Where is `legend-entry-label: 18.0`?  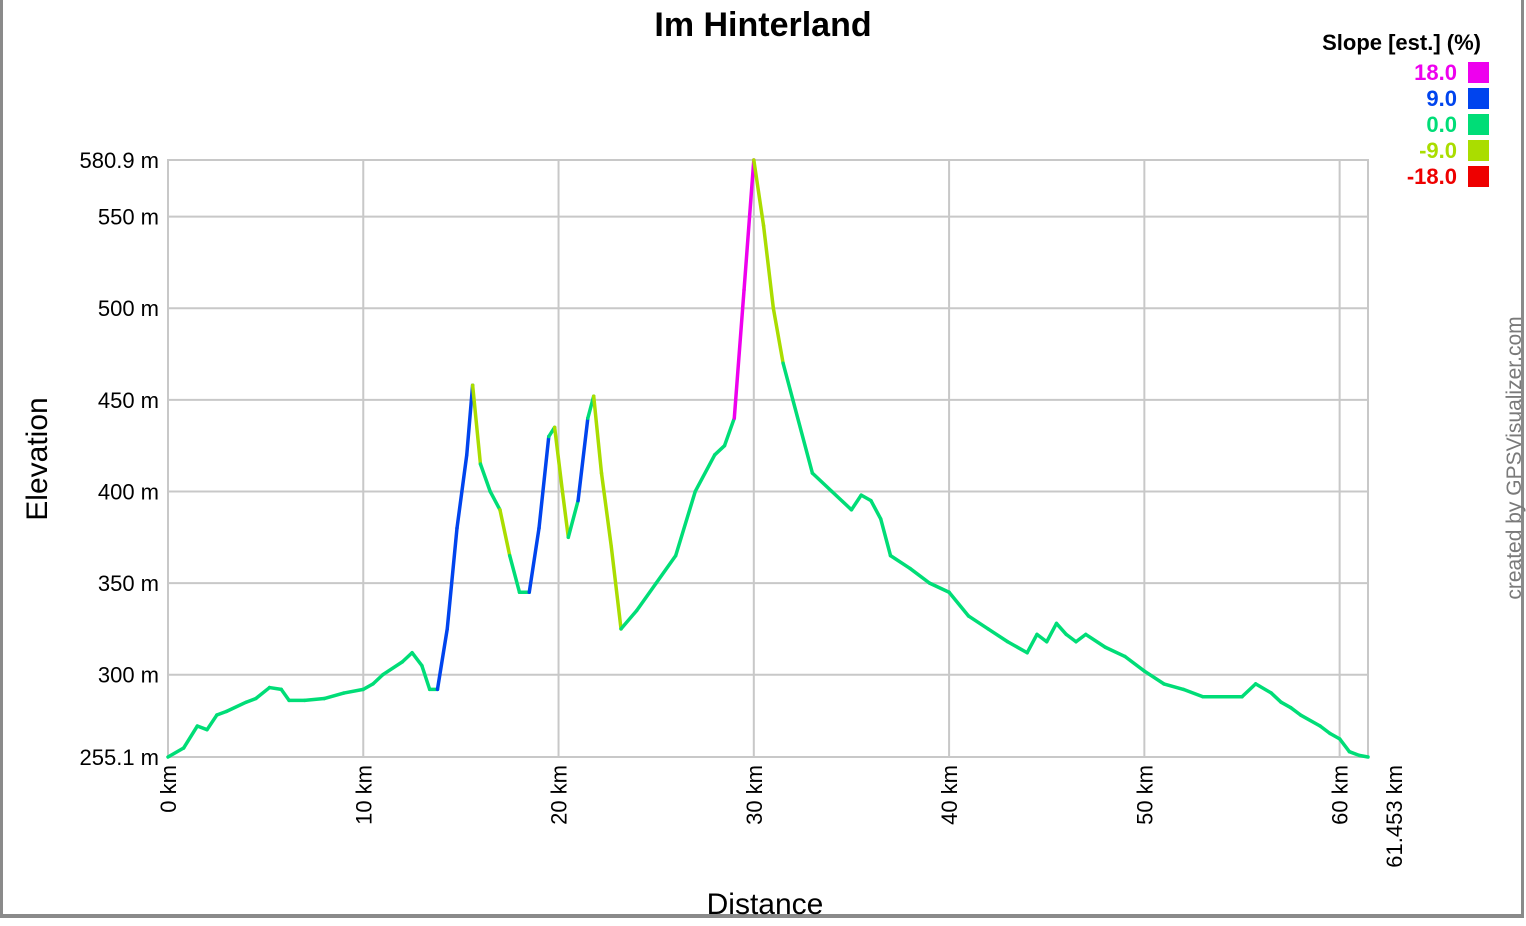 legend-entry-label: 18.0 is located at coordinates (1435, 72).